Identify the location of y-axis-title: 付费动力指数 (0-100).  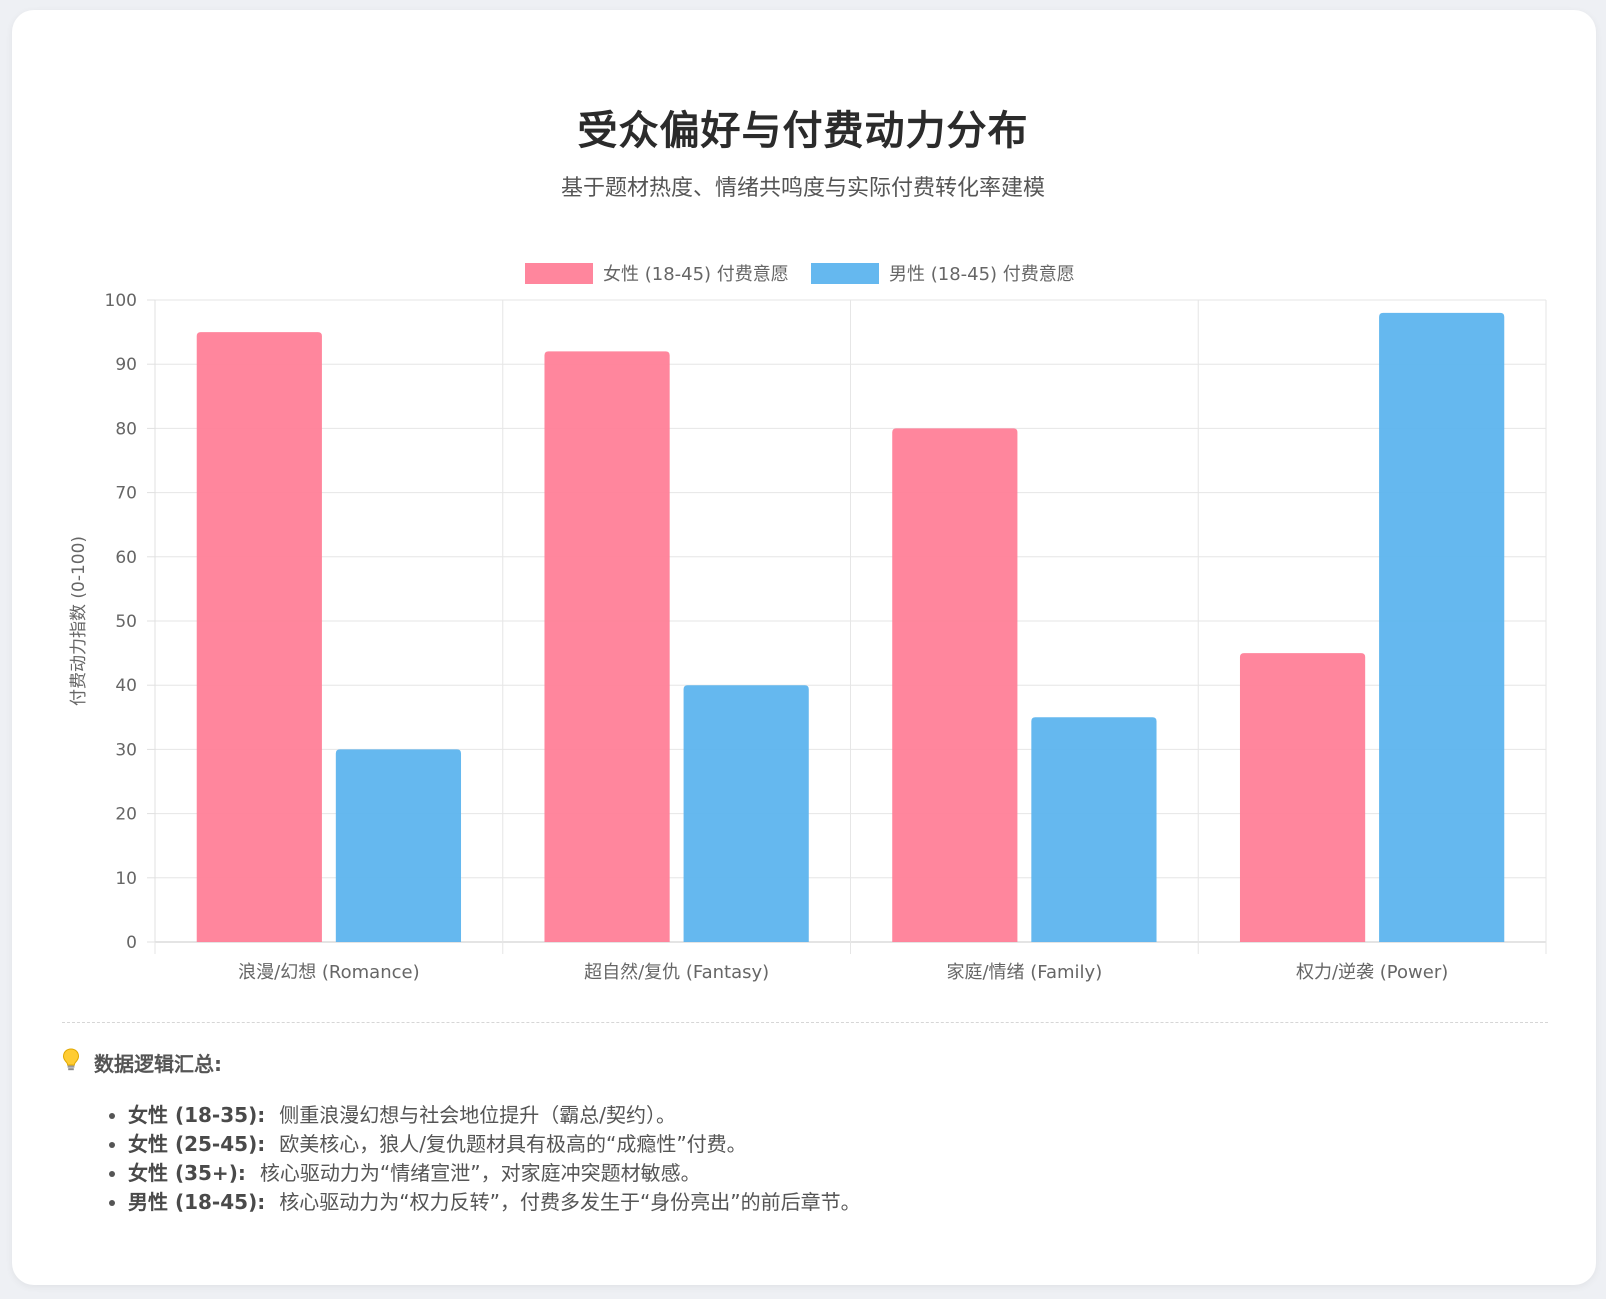
(79, 621).